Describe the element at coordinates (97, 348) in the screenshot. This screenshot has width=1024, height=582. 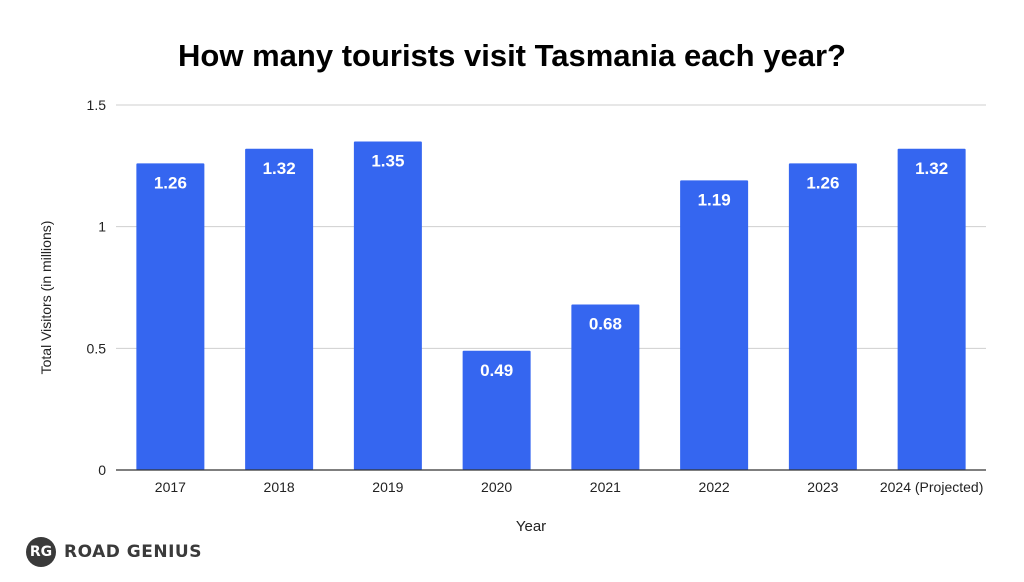
I see `y-tick-label: 0.5` at that location.